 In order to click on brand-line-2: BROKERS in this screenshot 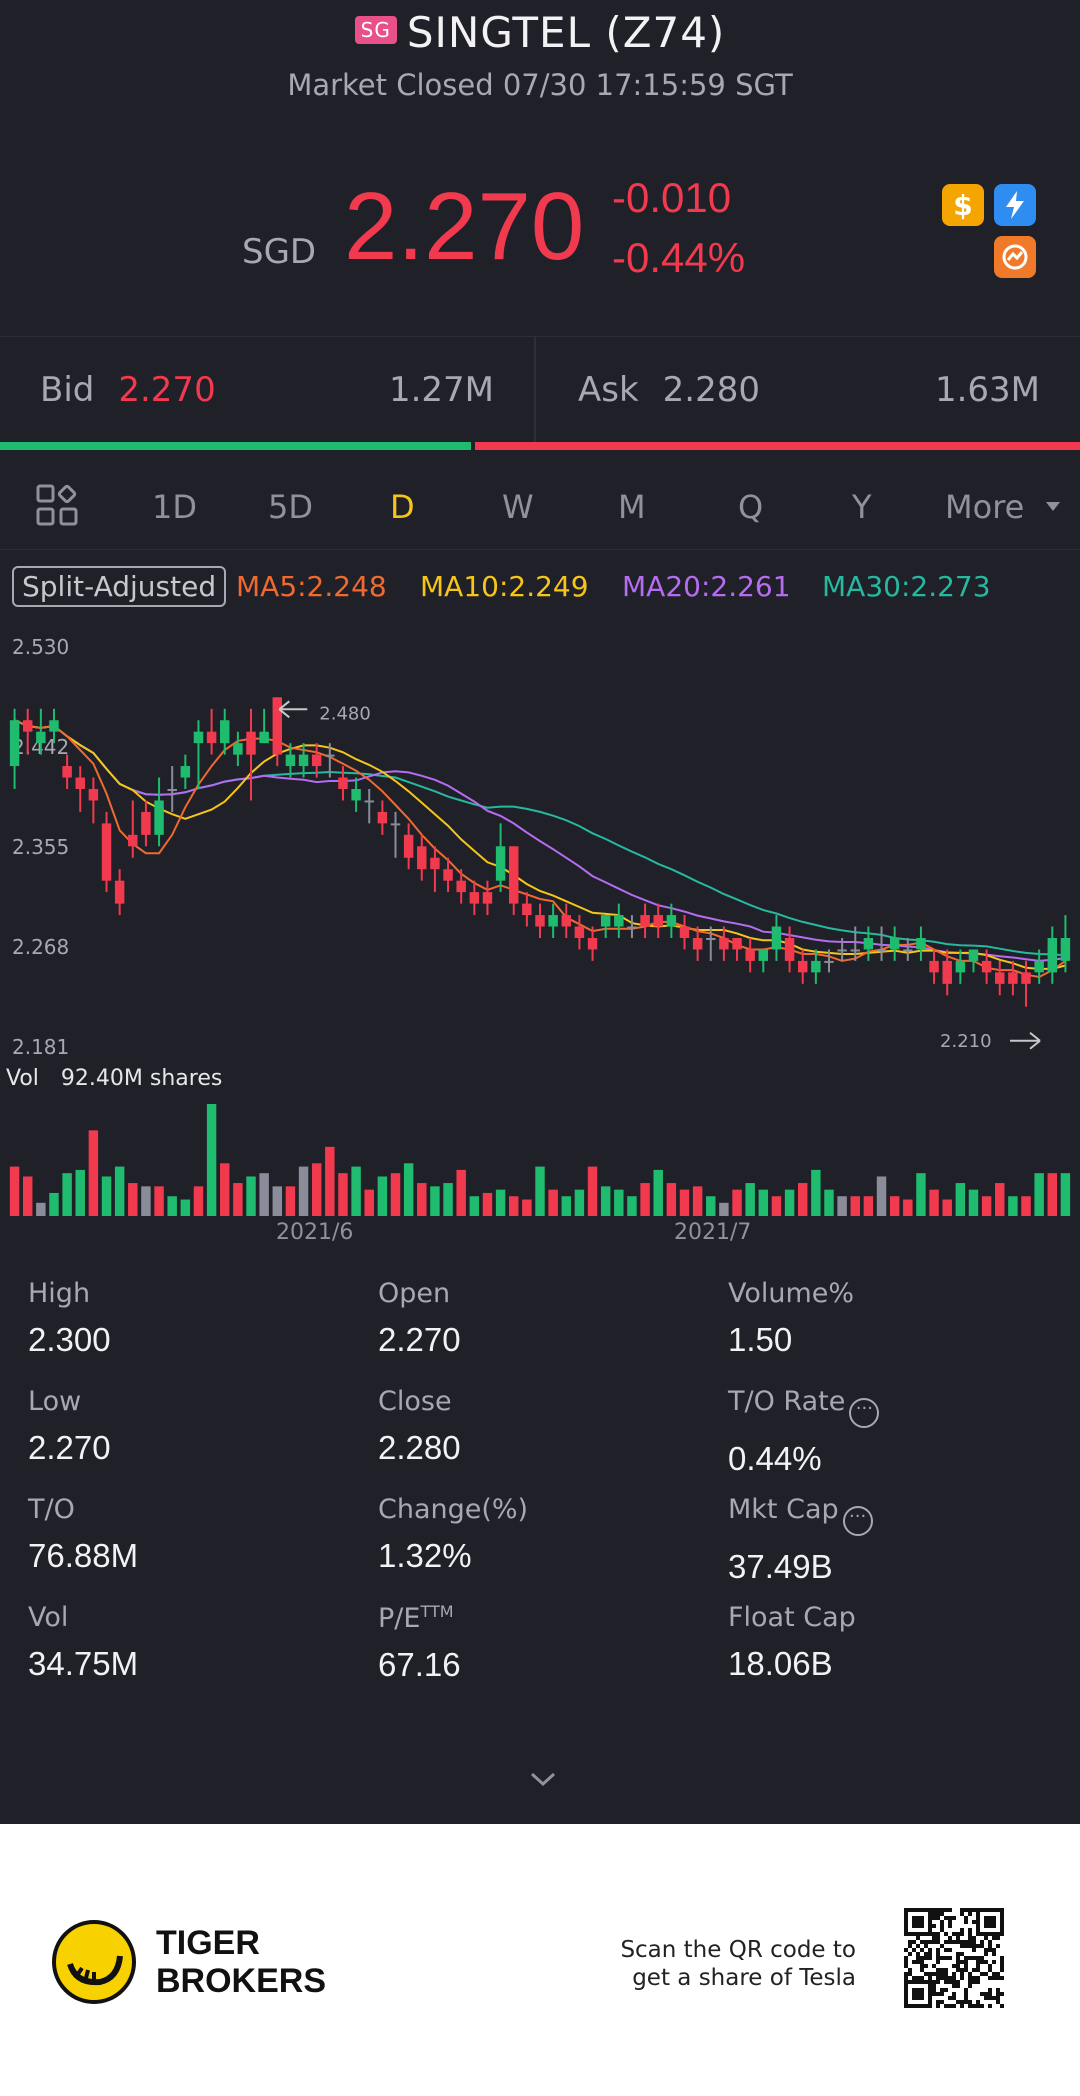, I will do `click(241, 1981)`.